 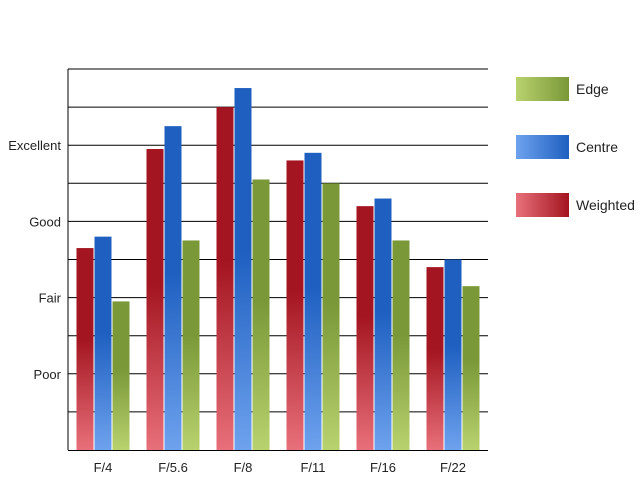 I want to click on x-tick-label: F/16, so click(x=383, y=467).